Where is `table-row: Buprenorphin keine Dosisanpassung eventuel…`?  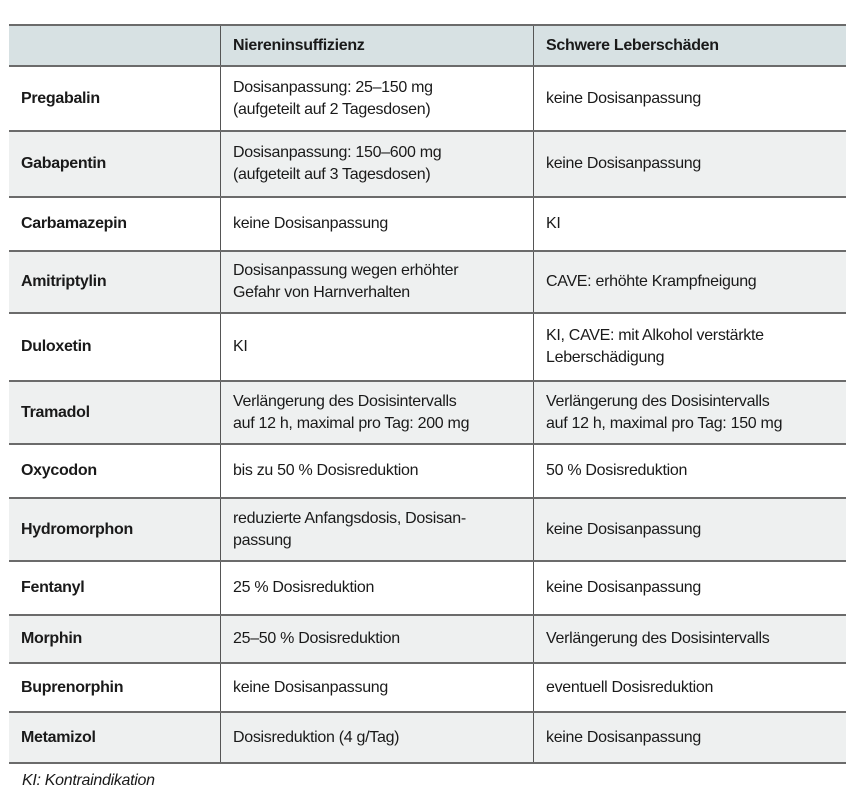 table-row: Buprenorphin keine Dosisanpassung eventuel… is located at coordinates (427, 687).